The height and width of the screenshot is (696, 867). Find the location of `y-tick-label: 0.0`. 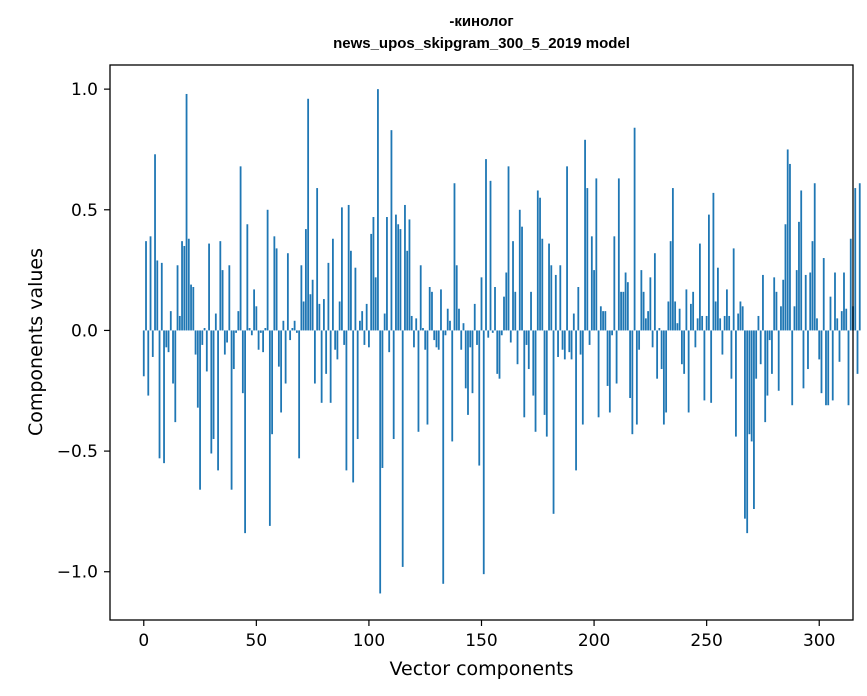

y-tick-label: 0.0 is located at coordinates (84, 331).